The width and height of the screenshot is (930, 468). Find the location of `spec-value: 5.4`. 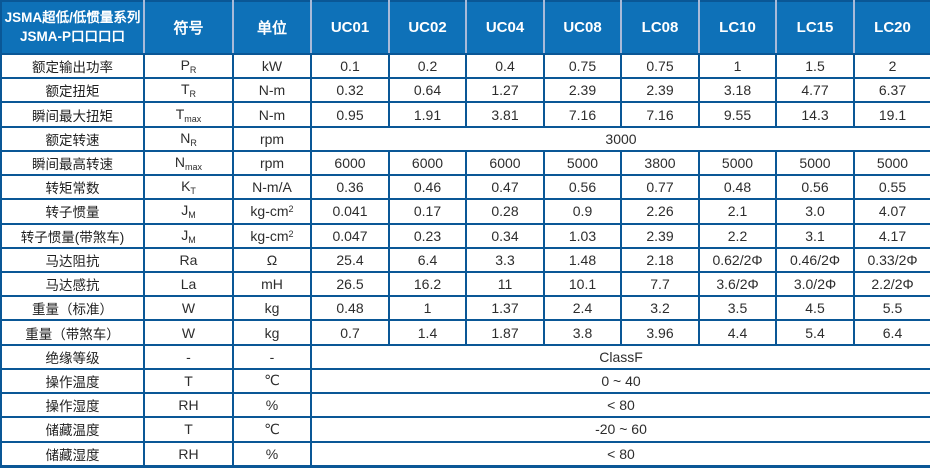

spec-value: 5.4 is located at coordinates (815, 332).